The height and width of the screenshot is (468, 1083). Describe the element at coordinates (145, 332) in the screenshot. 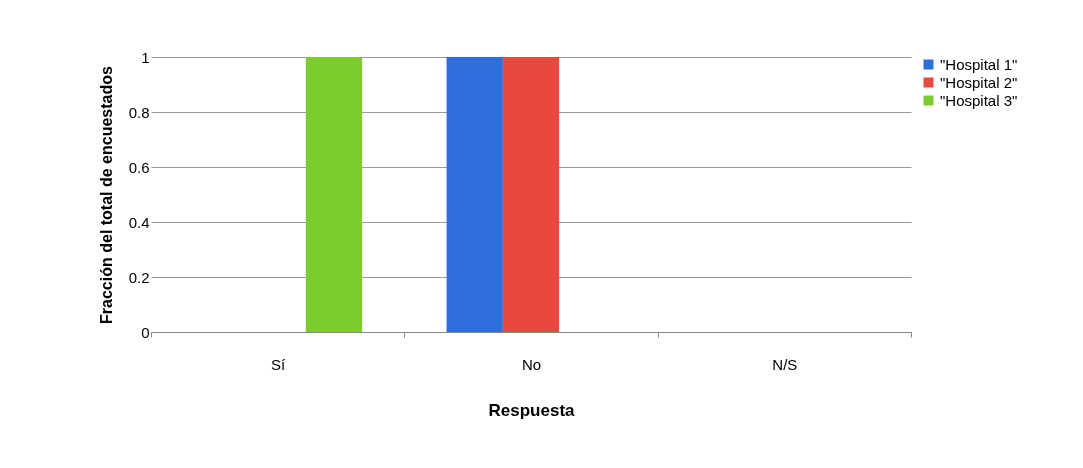

I see `y-tick-label: 0` at that location.